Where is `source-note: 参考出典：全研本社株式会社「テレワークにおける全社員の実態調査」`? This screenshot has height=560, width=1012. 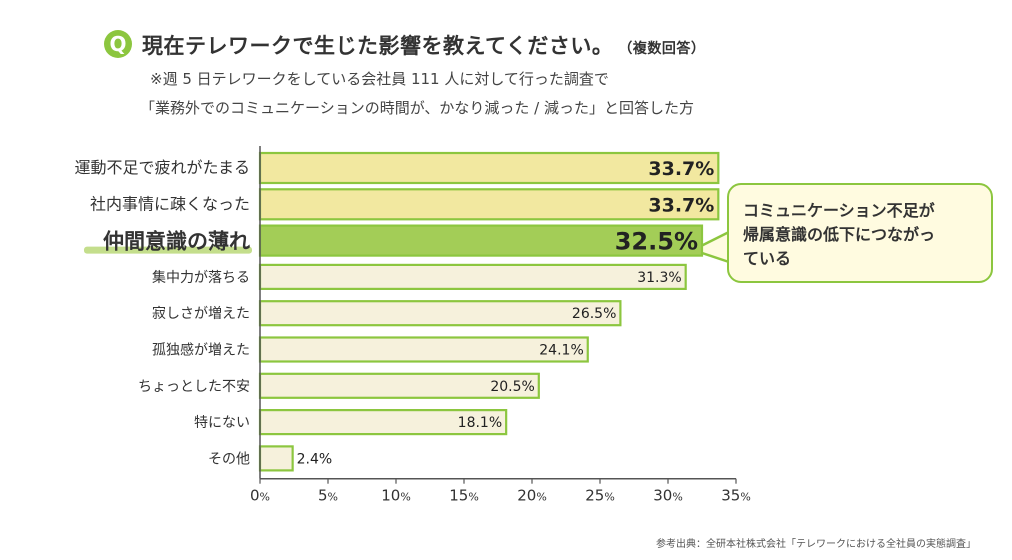
source-note: 参考出典：全研本社株式会社「テレワークにおける全社員の実態調査」 is located at coordinates (816, 544).